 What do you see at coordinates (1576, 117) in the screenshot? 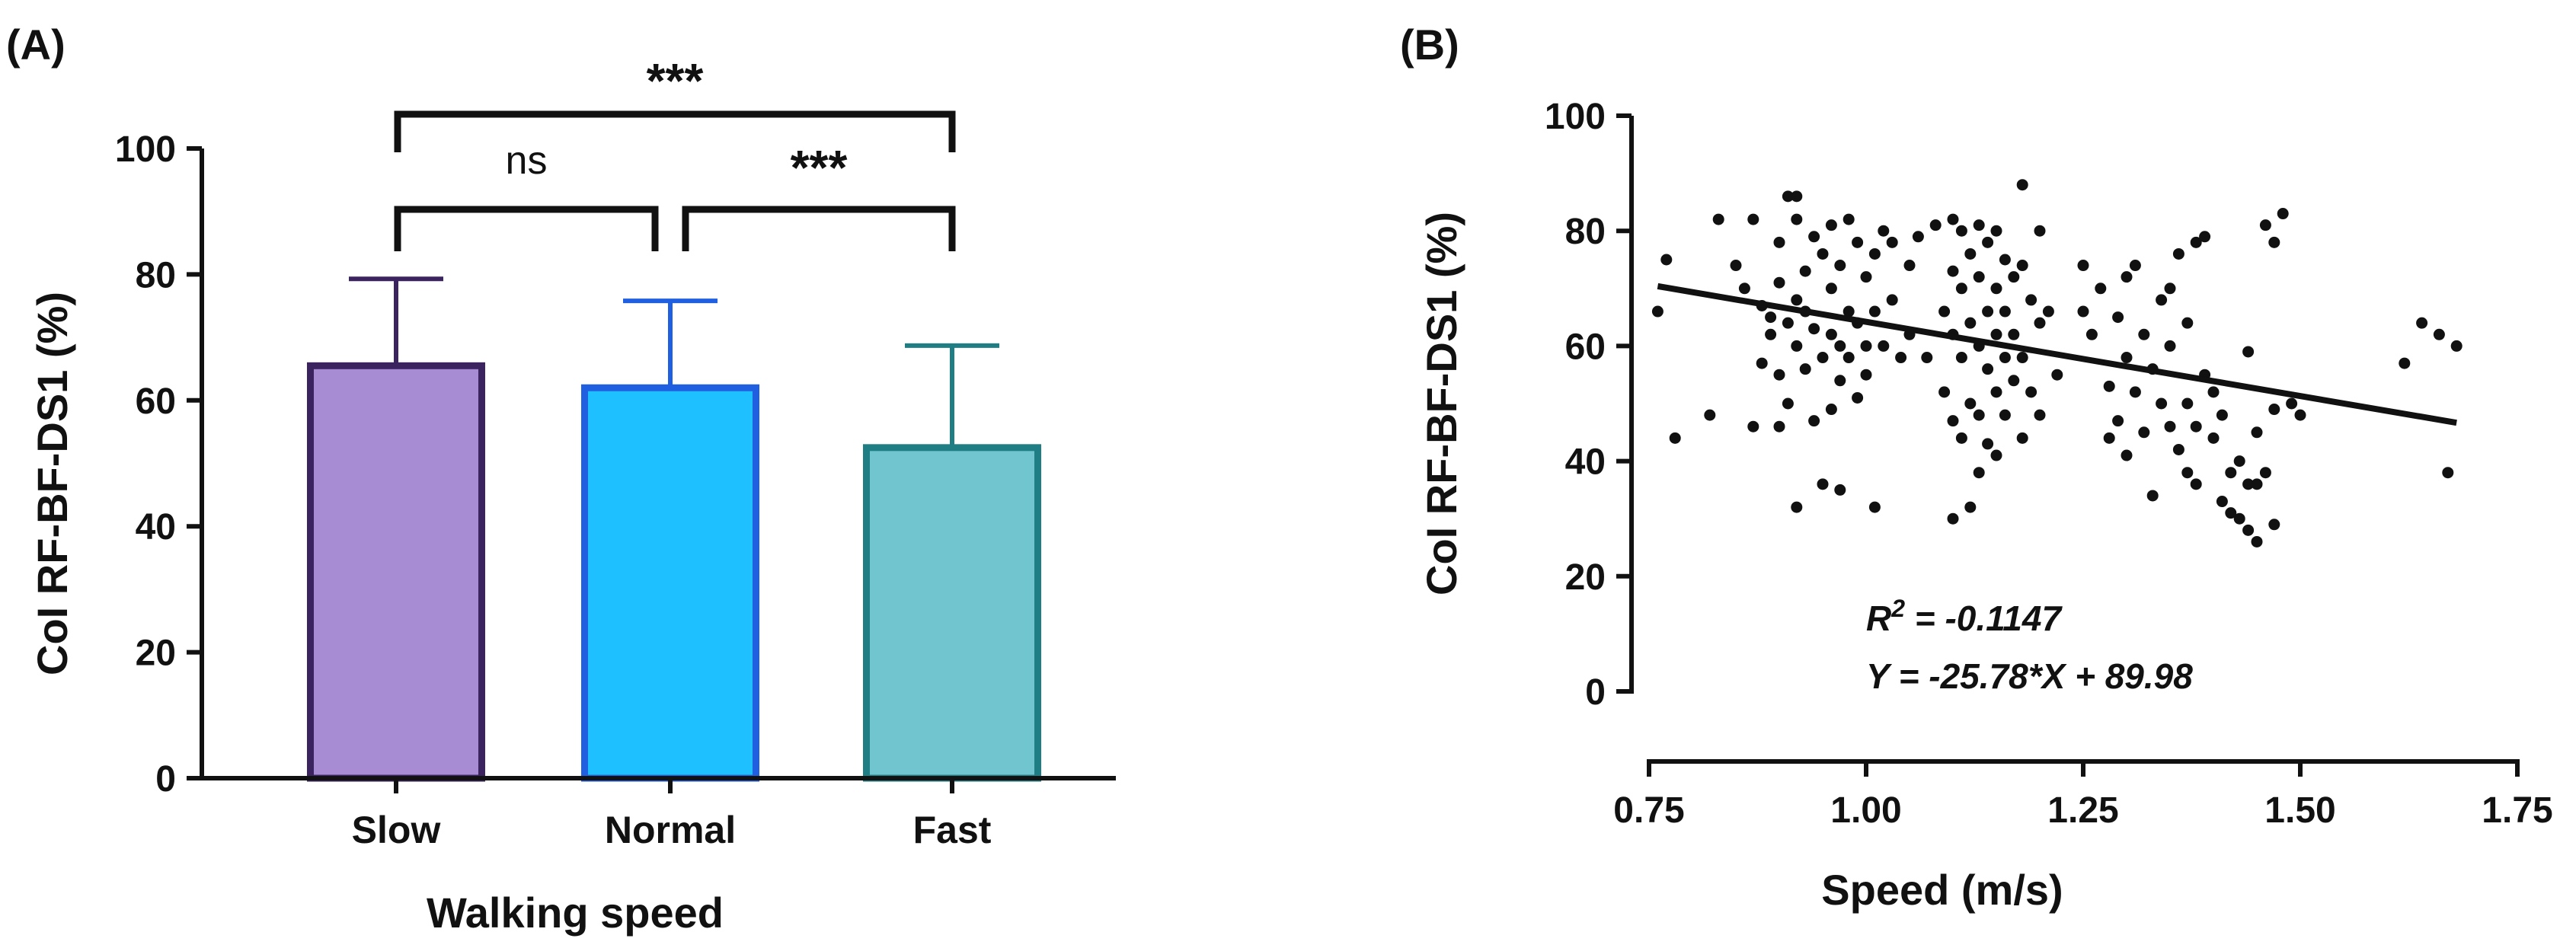
I see `panel-b-y-tick-label: 100` at bounding box center [1576, 117].